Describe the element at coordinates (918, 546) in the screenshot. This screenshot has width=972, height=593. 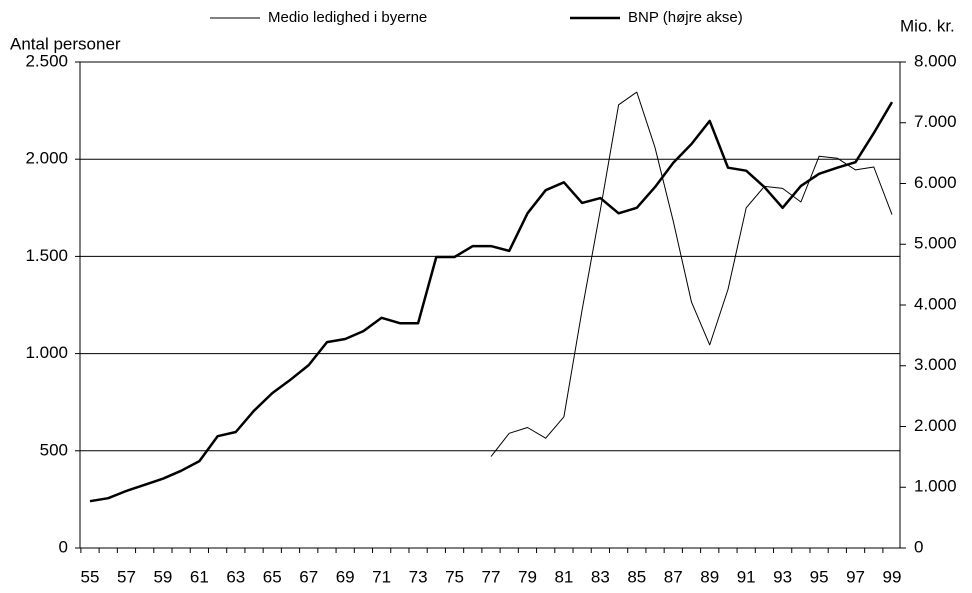
I see `y2-tick-label: 0` at that location.